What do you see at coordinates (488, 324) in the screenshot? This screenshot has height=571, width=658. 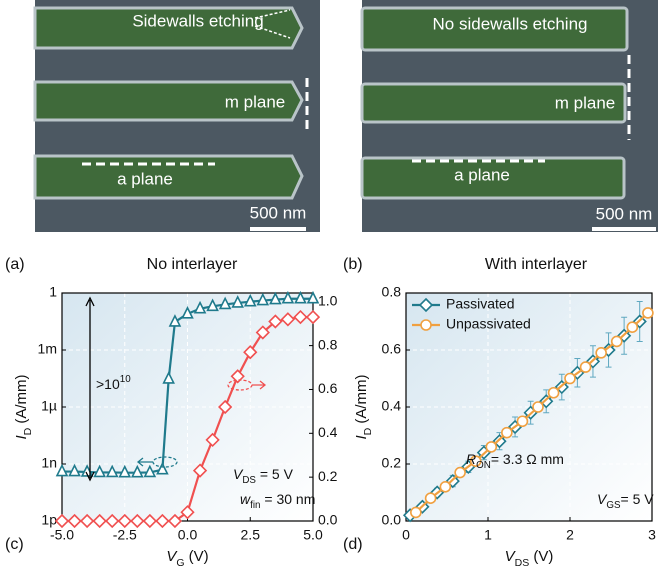 I see `legend-label: Unpassivated` at bounding box center [488, 324].